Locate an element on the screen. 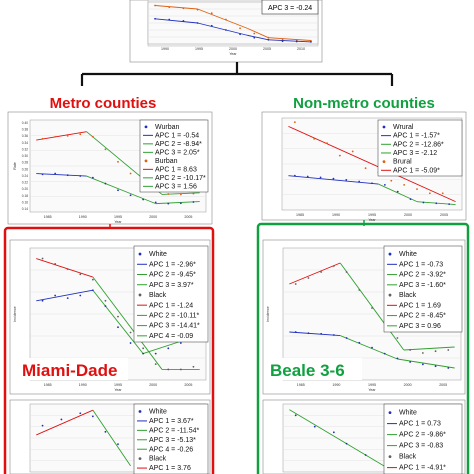  y-tick-label: 0.30 is located at coordinates (25, 156).